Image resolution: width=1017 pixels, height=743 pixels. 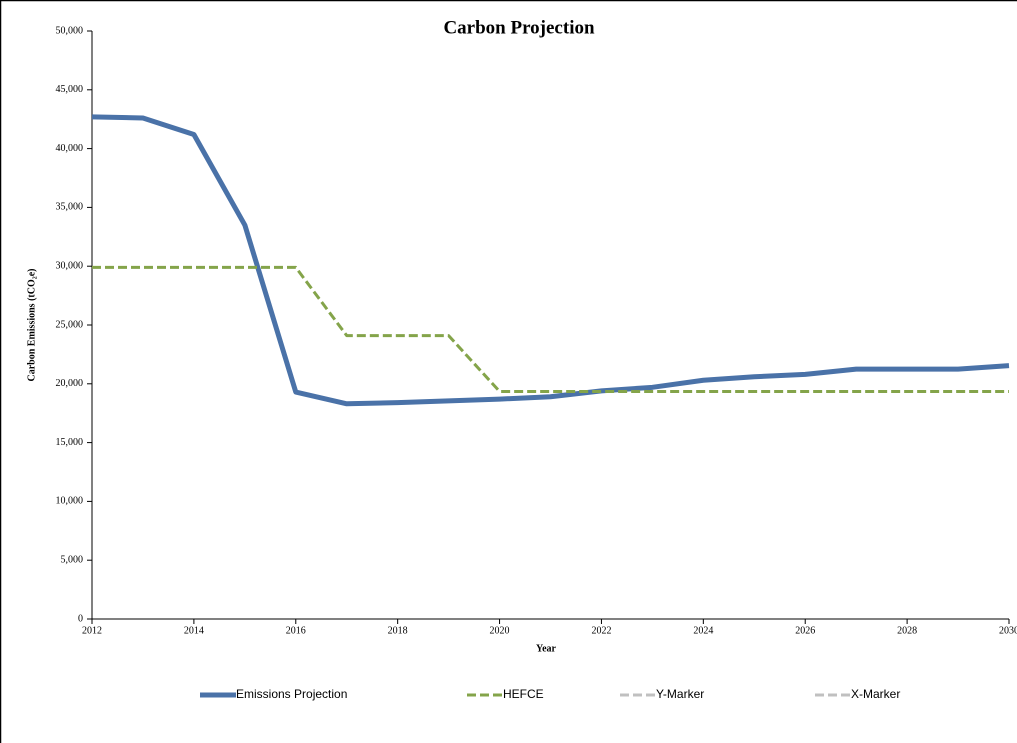 I want to click on y-tick-label: 35,000, so click(x=70, y=207).